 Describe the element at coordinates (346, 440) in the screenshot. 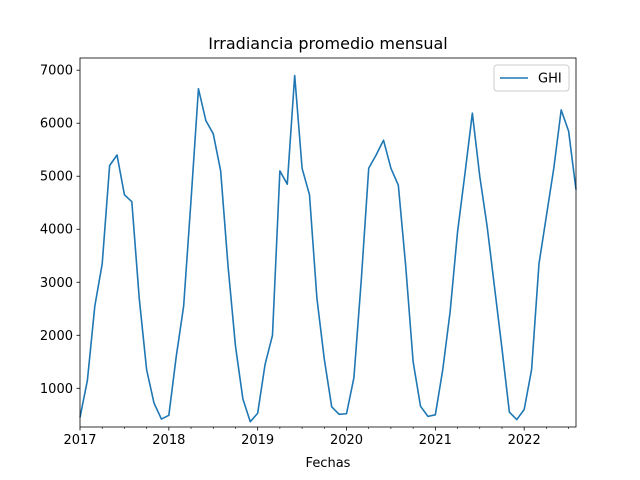

I see `x-tick-label: 2020` at that location.